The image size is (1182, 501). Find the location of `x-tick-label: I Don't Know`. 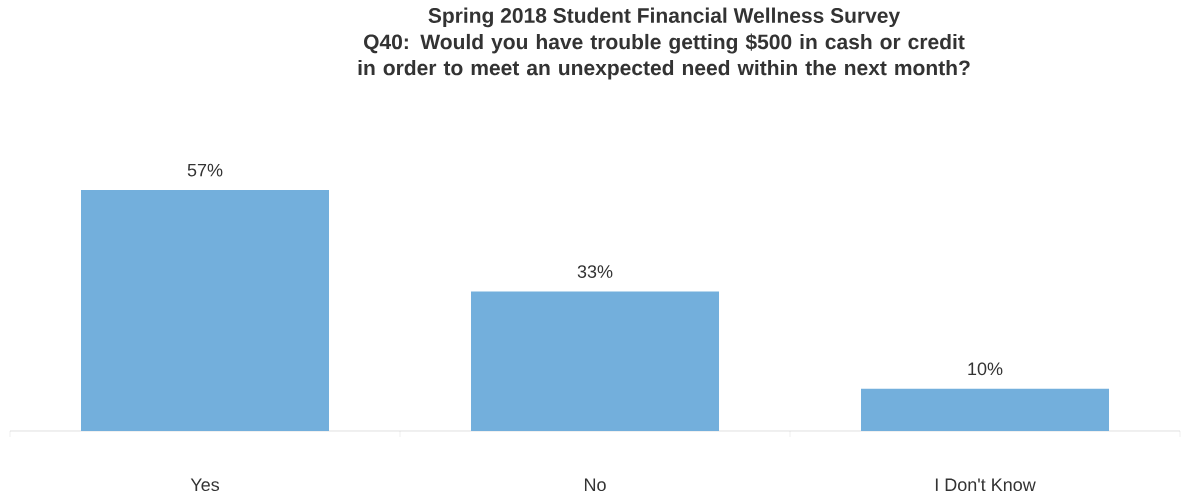

x-tick-label: I Don't Know is located at coordinates (985, 485).